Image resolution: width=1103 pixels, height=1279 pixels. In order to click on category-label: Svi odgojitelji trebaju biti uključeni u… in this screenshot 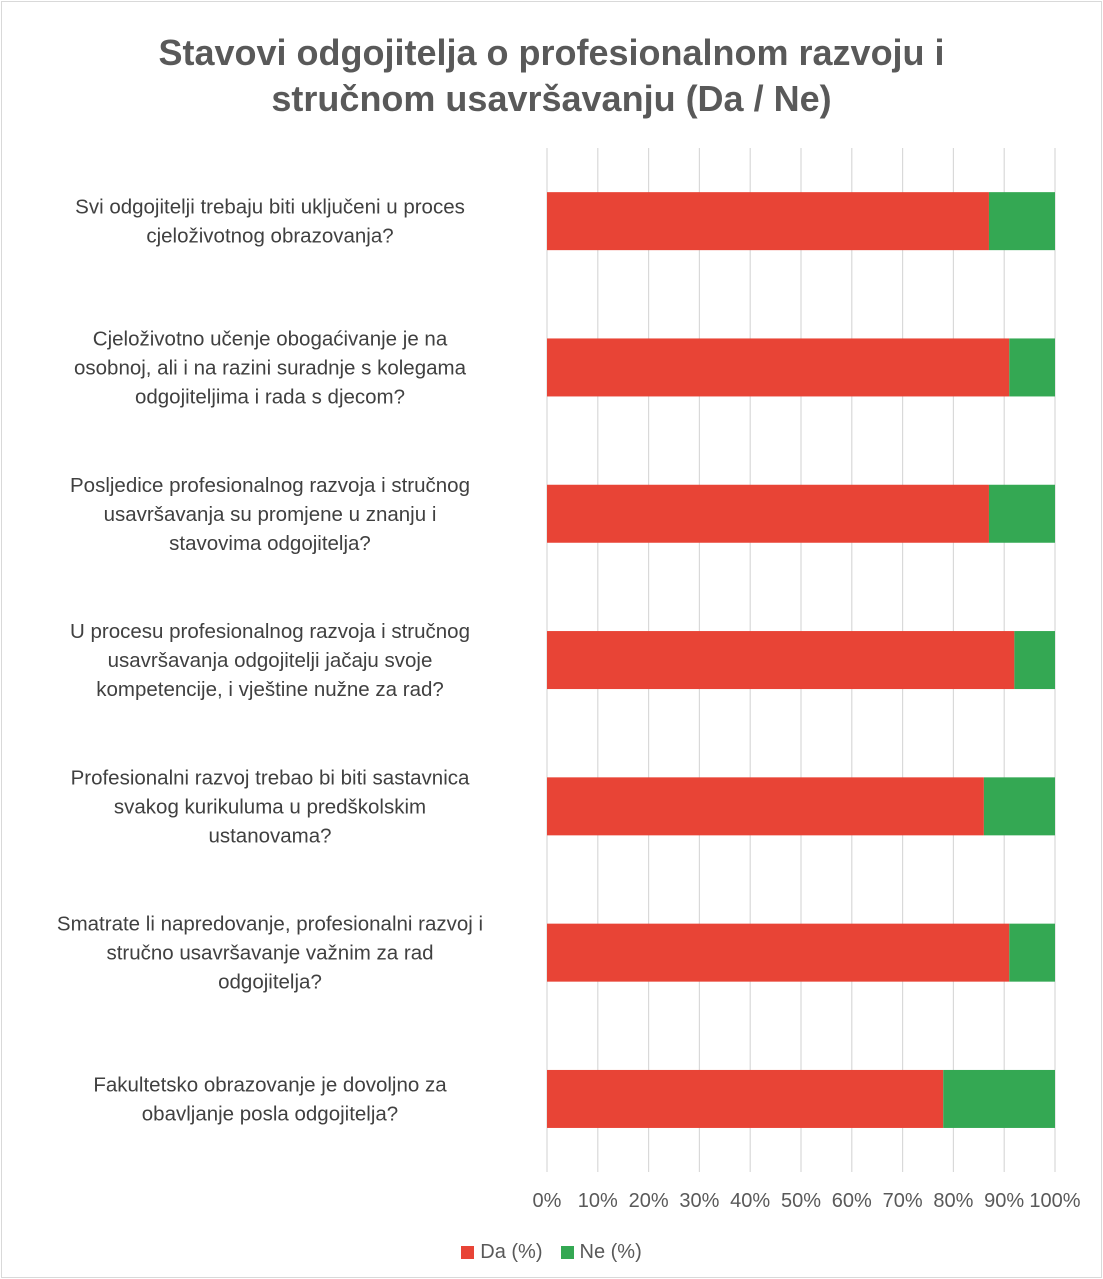, I will do `click(270, 207)`.